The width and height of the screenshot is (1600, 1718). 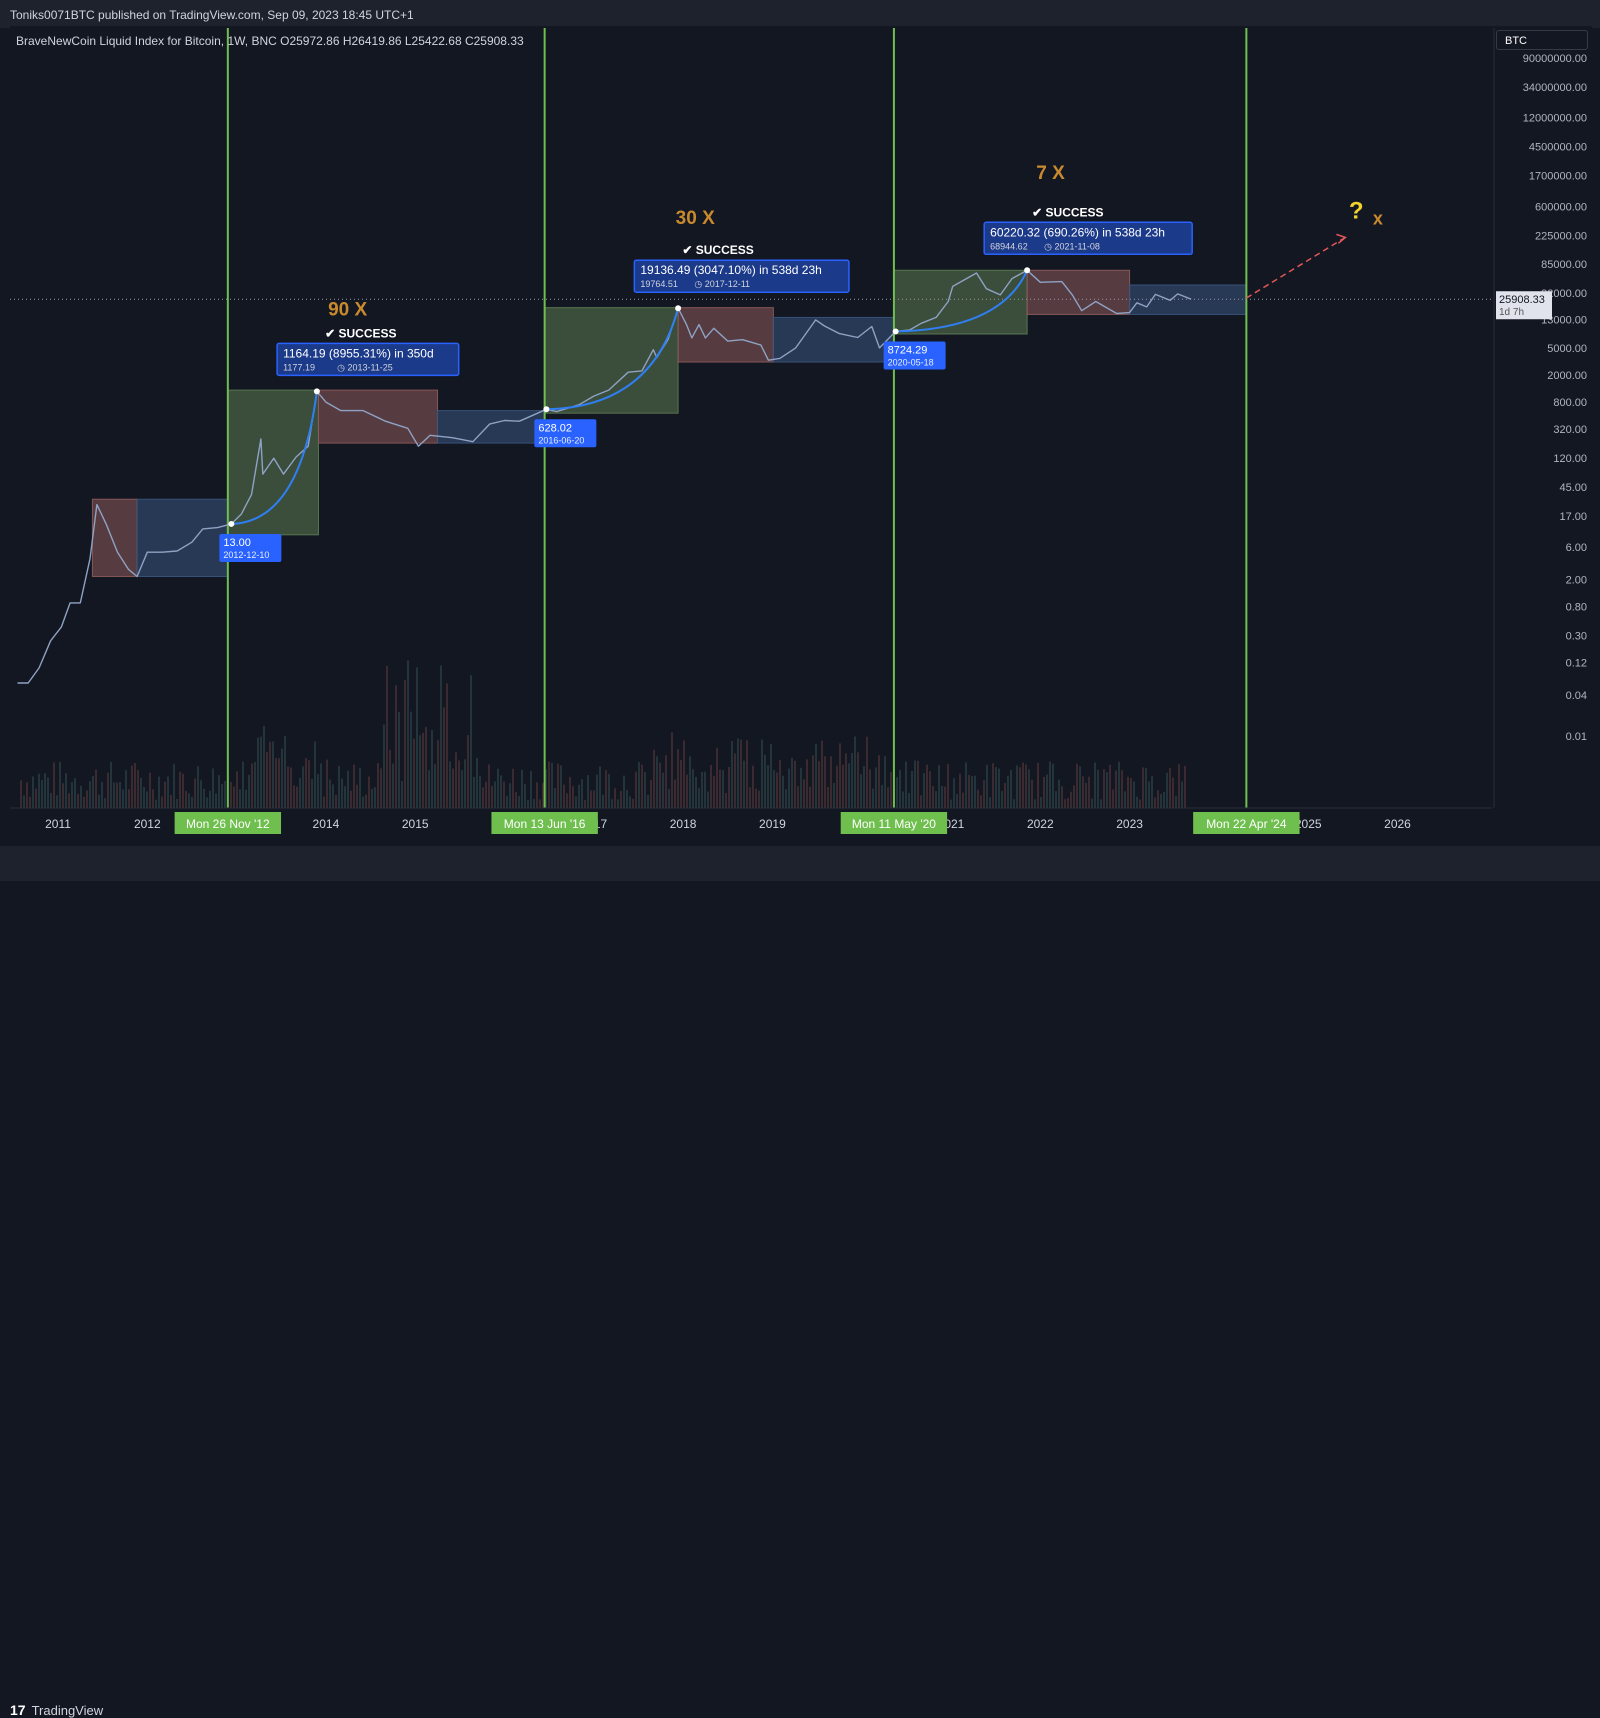 What do you see at coordinates (1188, 299) in the screenshot?
I see `cycle-box-blue` at bounding box center [1188, 299].